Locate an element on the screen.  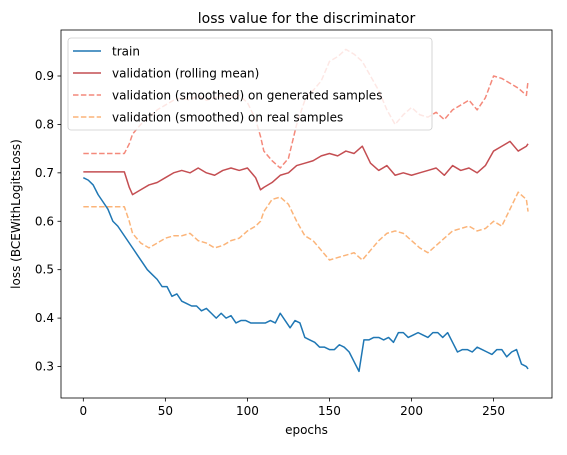
chart-title: loss value for the discriminator is located at coordinates (307, 19).